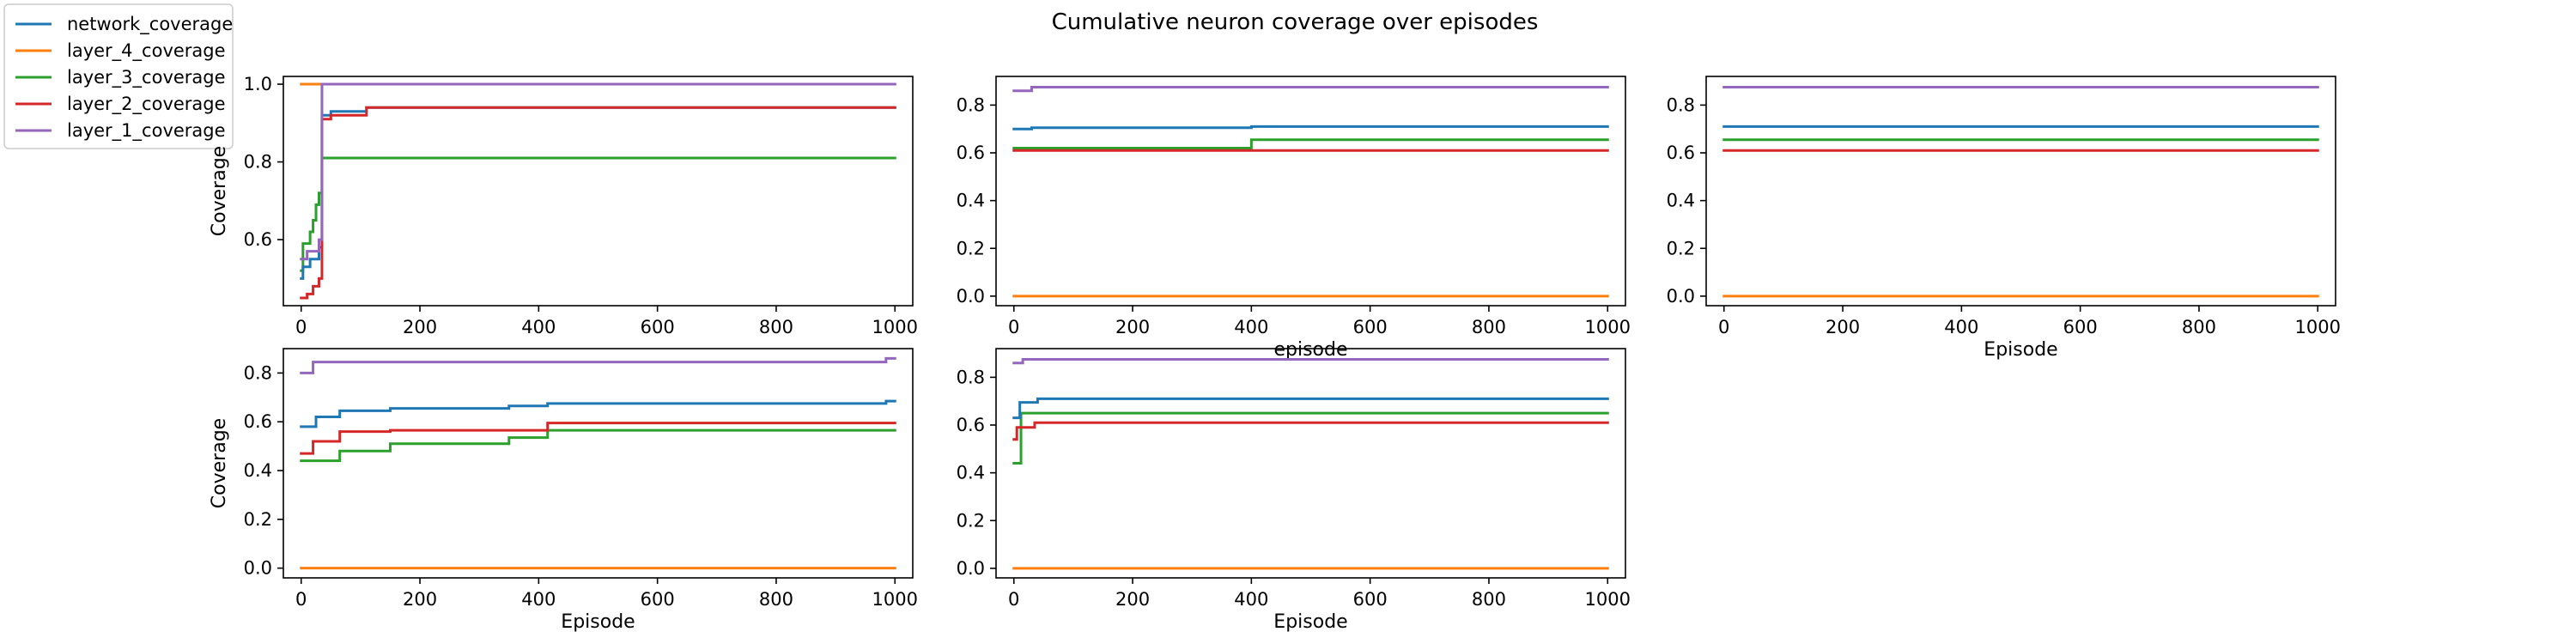  I want to click on legend-entry-4: layer_2_coverage, so click(121, 104).